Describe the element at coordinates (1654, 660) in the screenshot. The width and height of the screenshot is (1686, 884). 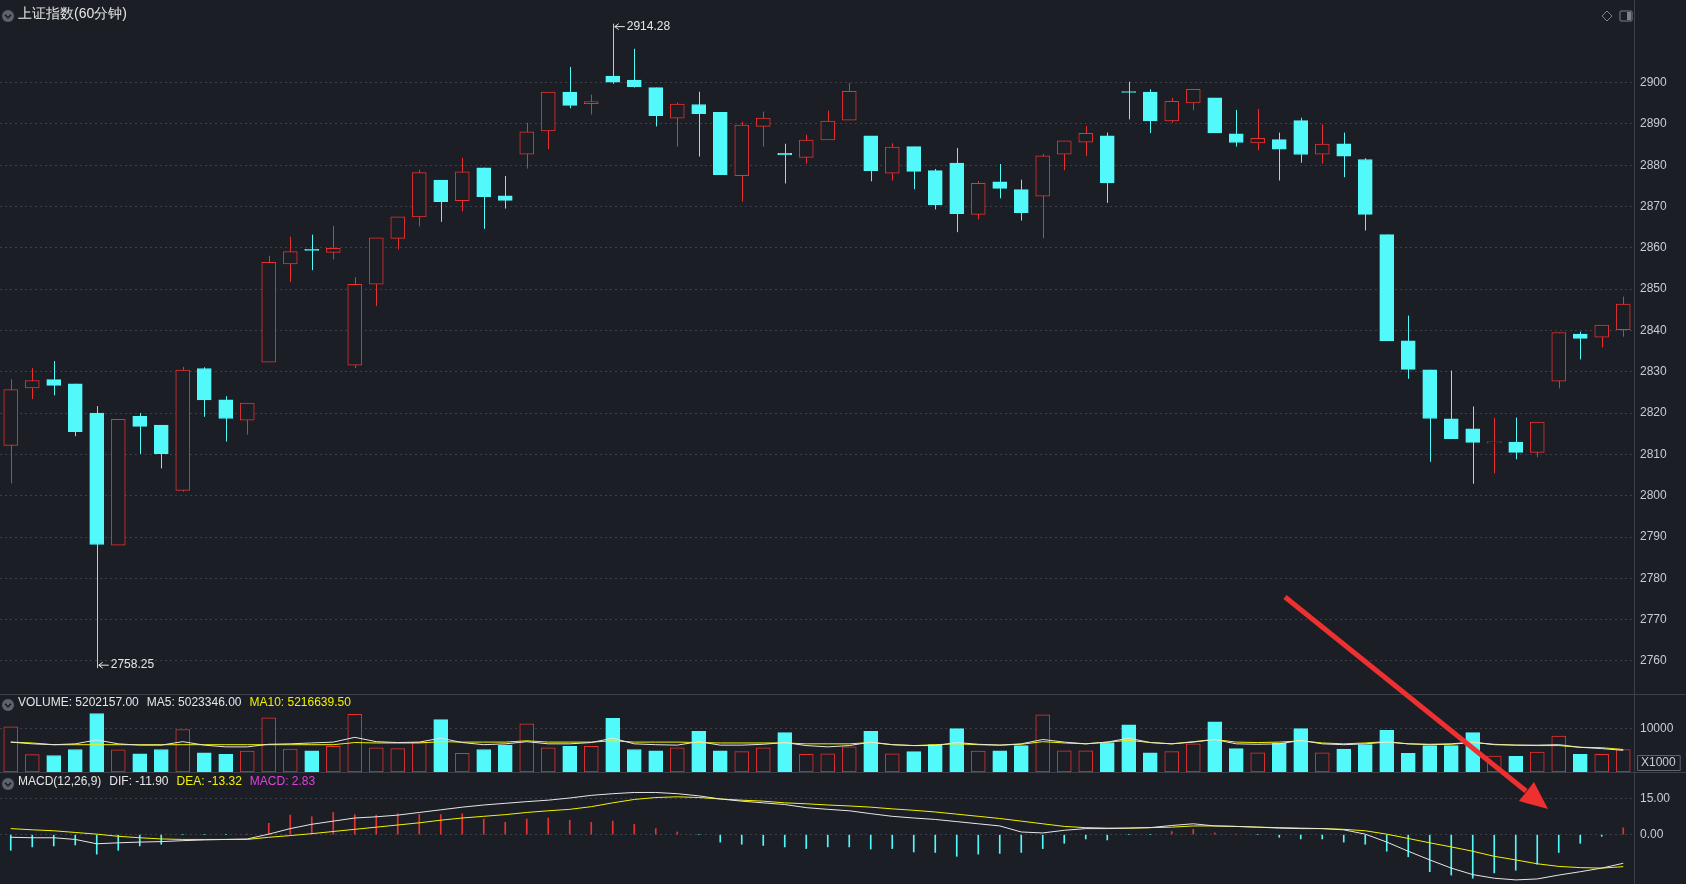
I see `y-tick-label: 2760` at that location.